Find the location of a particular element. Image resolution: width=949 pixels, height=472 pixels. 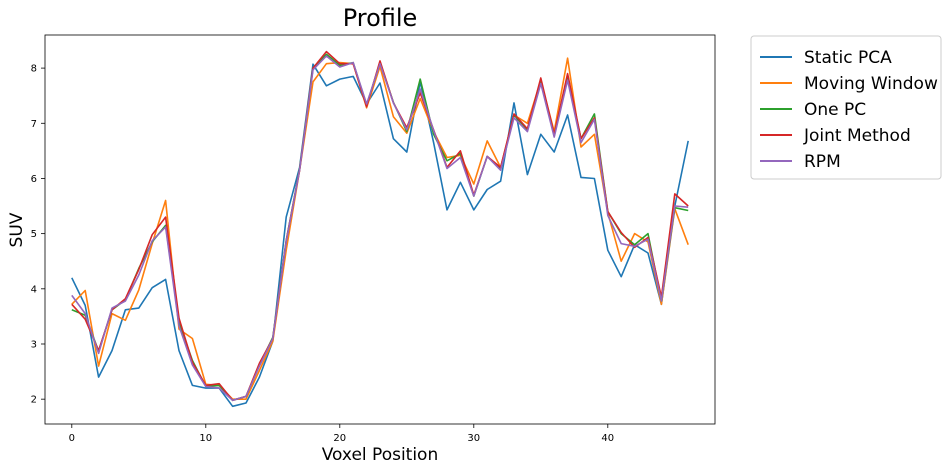

y-tick-label: 6 is located at coordinates (34, 179).